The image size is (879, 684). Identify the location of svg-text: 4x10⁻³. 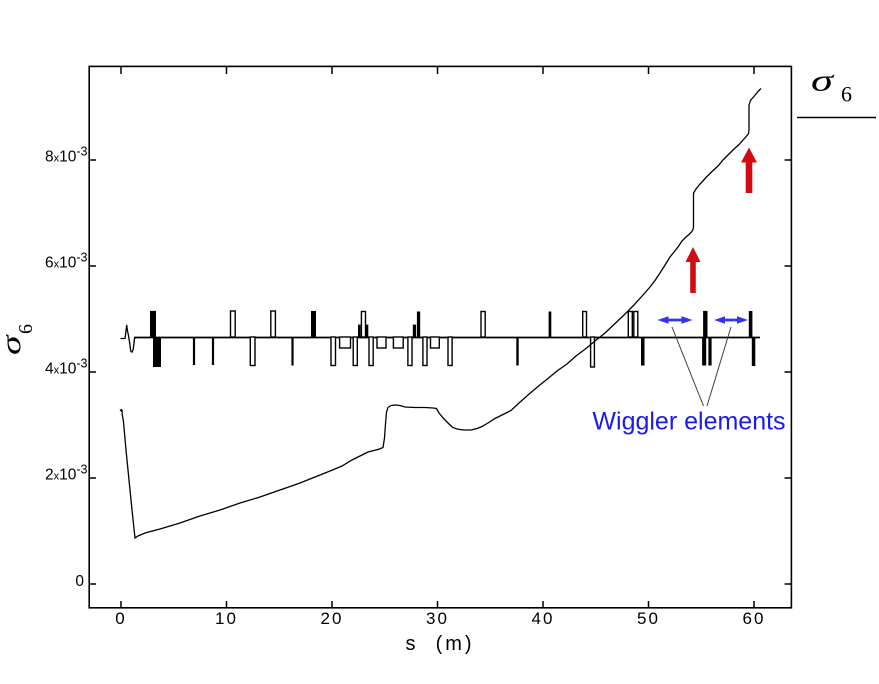
(66, 367).